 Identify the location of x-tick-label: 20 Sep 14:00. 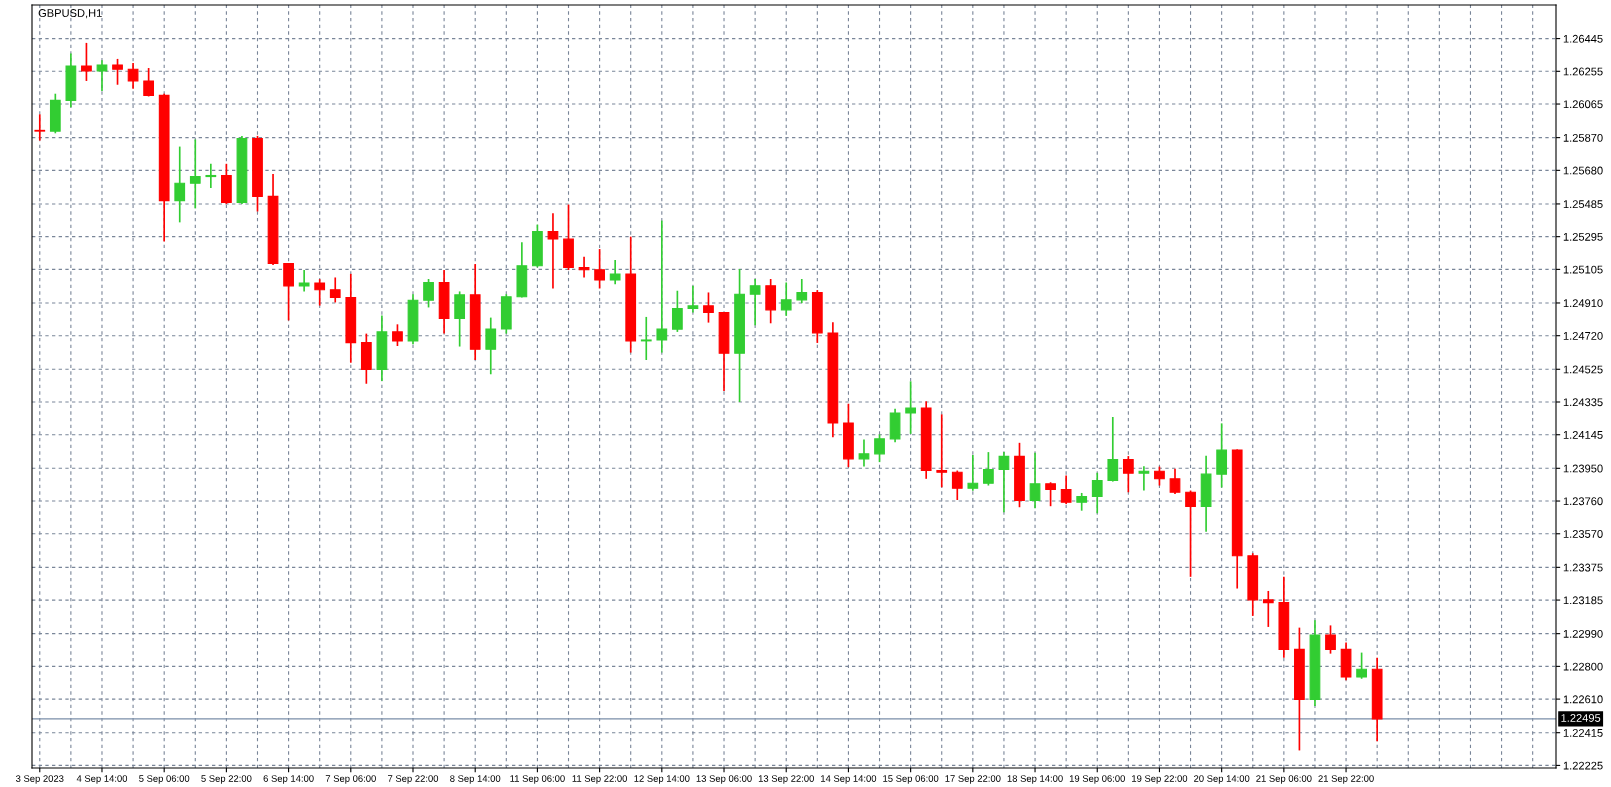
(1222, 779).